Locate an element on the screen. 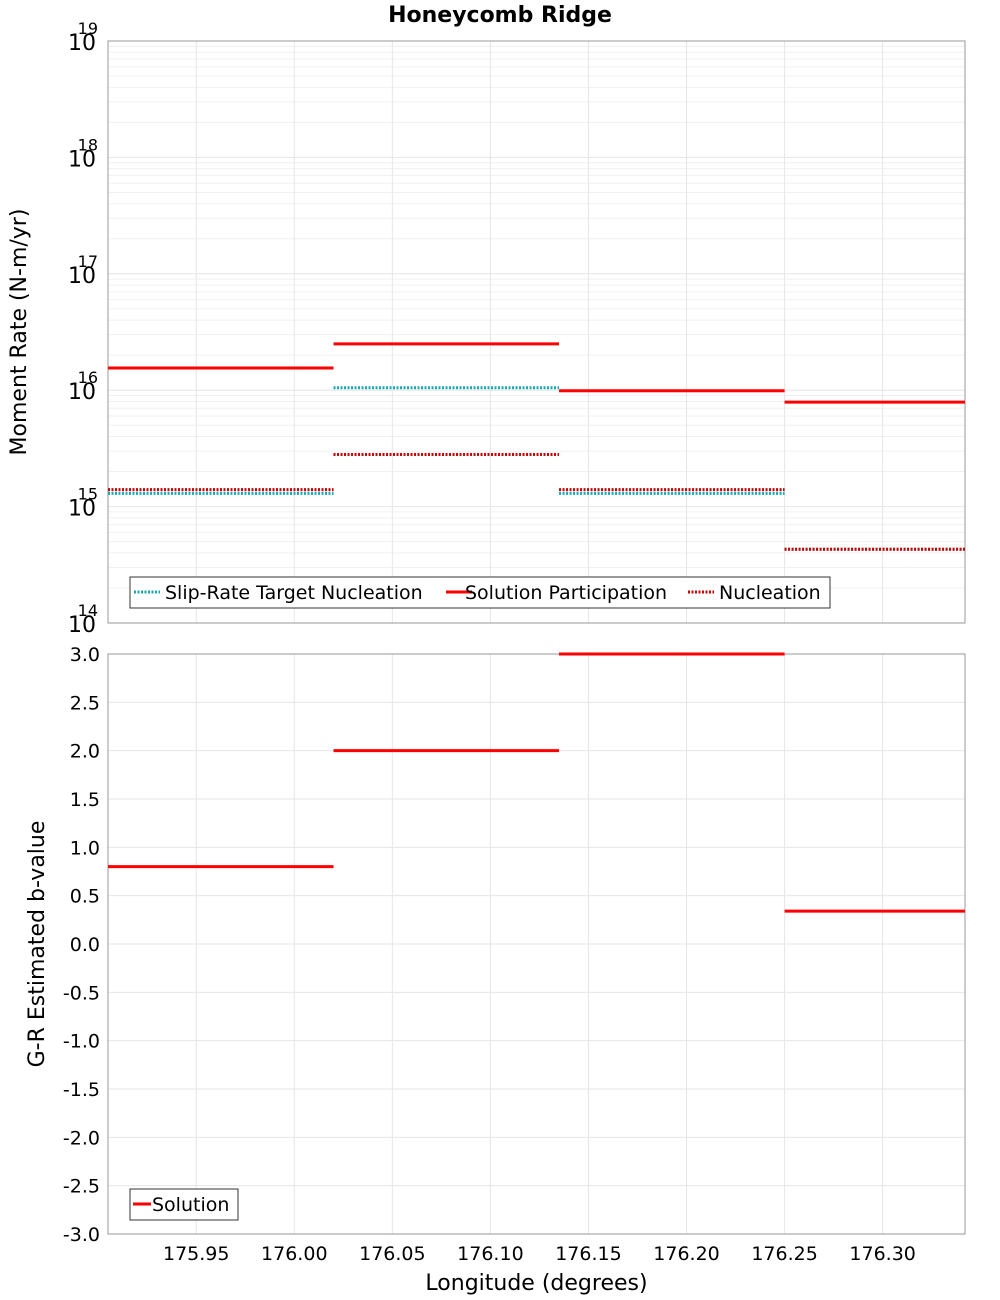 This screenshot has height=1300, width=1000. legend-label: Nucleation is located at coordinates (770, 593).